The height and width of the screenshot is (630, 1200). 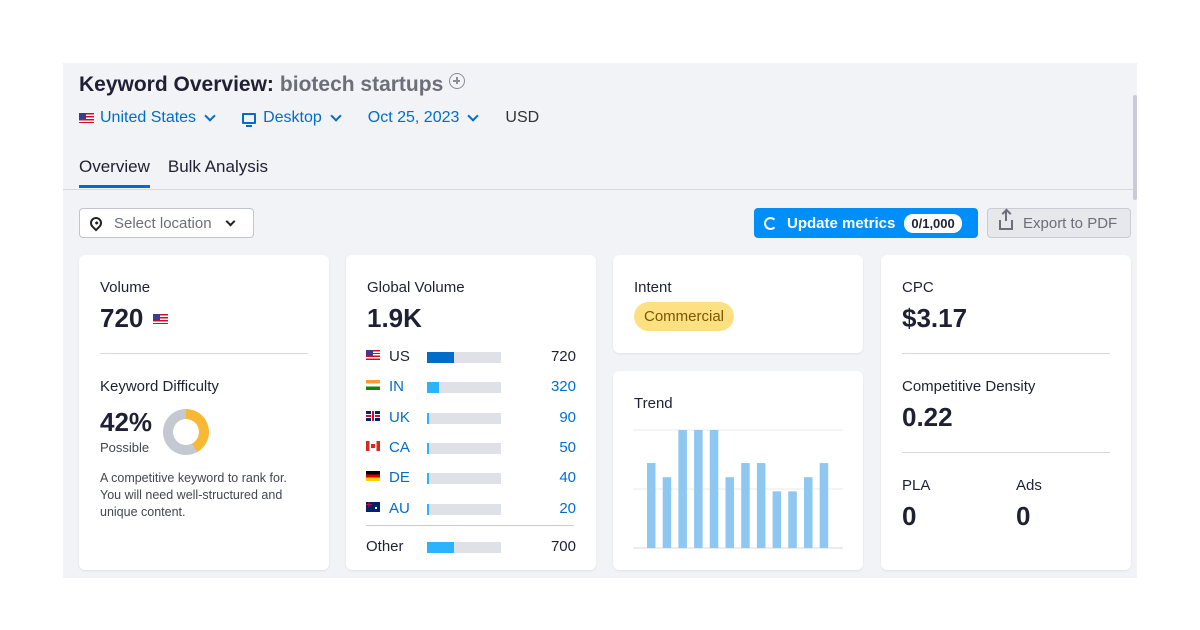 I want to click on keyword-text: biotech startups, so click(x=361, y=84).